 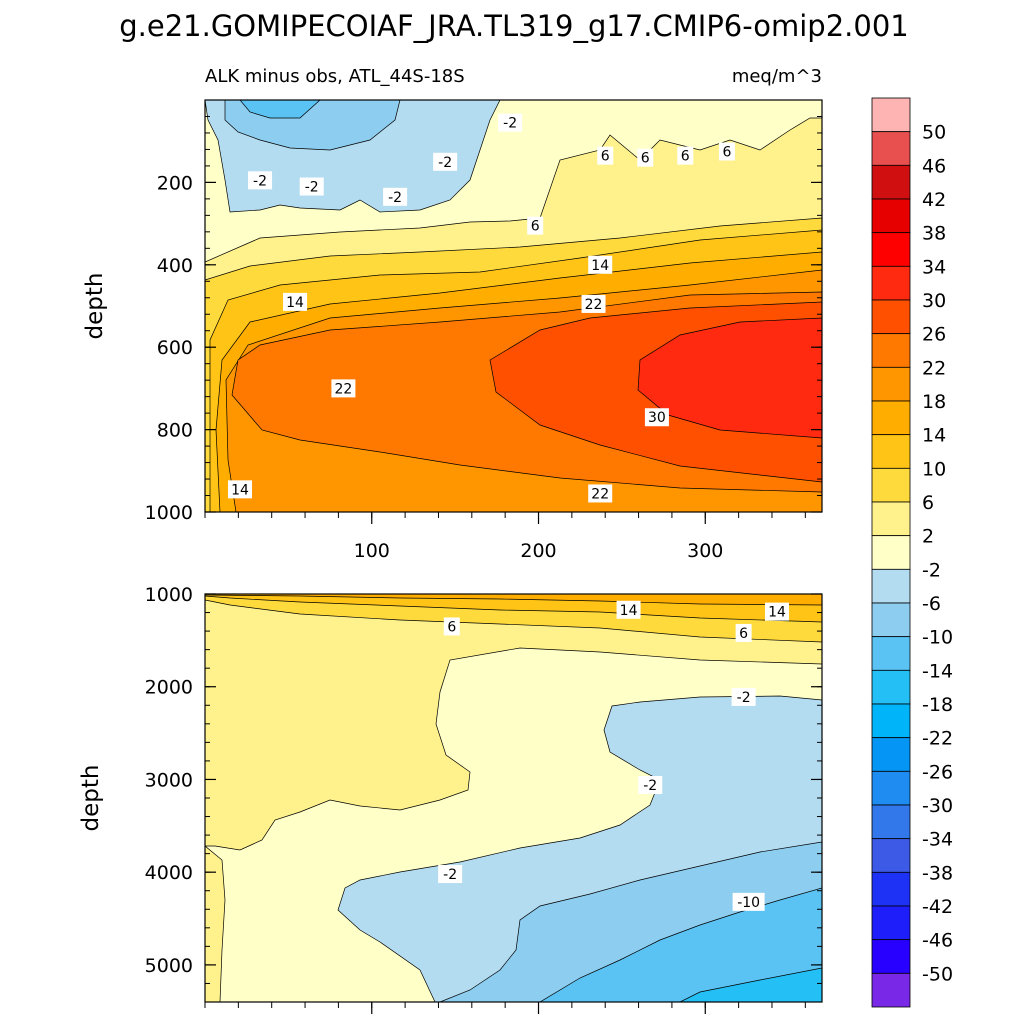 What do you see at coordinates (335, 76) in the screenshot?
I see `chart-subtitle-left: ALK minus obs, ATL_44S-18S` at bounding box center [335, 76].